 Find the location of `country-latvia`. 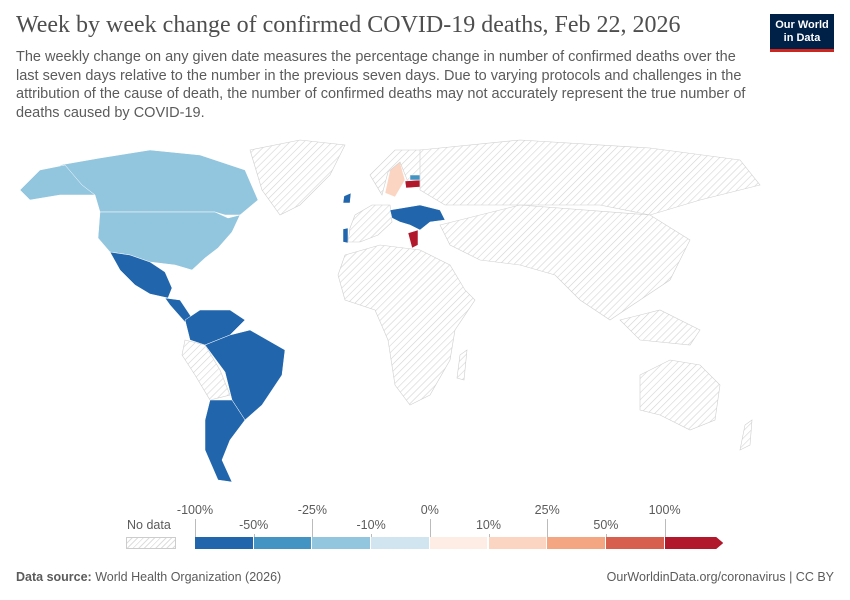

country-latvia is located at coordinates (412, 184).